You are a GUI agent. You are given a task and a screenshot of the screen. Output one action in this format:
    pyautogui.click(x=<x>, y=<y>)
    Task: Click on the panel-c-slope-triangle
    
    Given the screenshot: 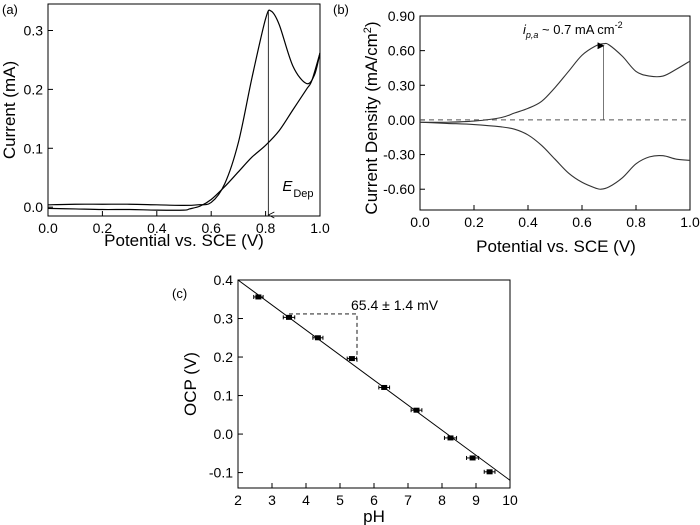 What is the action you would take?
    pyautogui.click(x=323, y=338)
    